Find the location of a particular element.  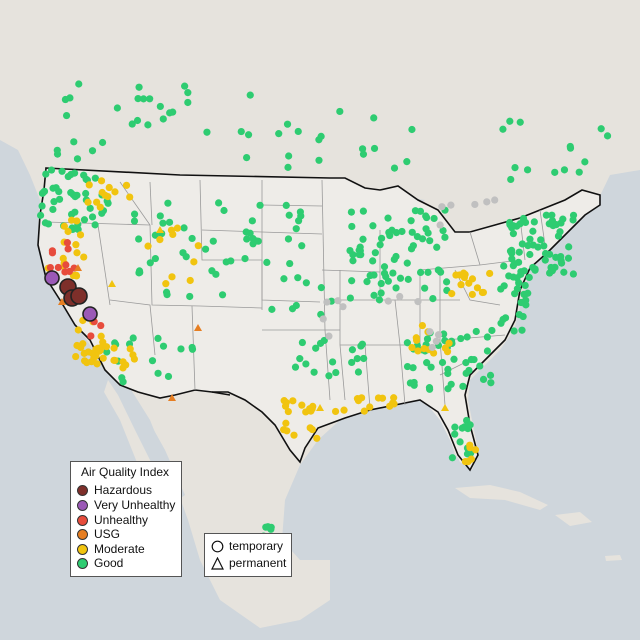

legend-item-temporary: temporary is located at coordinates (247, 546).